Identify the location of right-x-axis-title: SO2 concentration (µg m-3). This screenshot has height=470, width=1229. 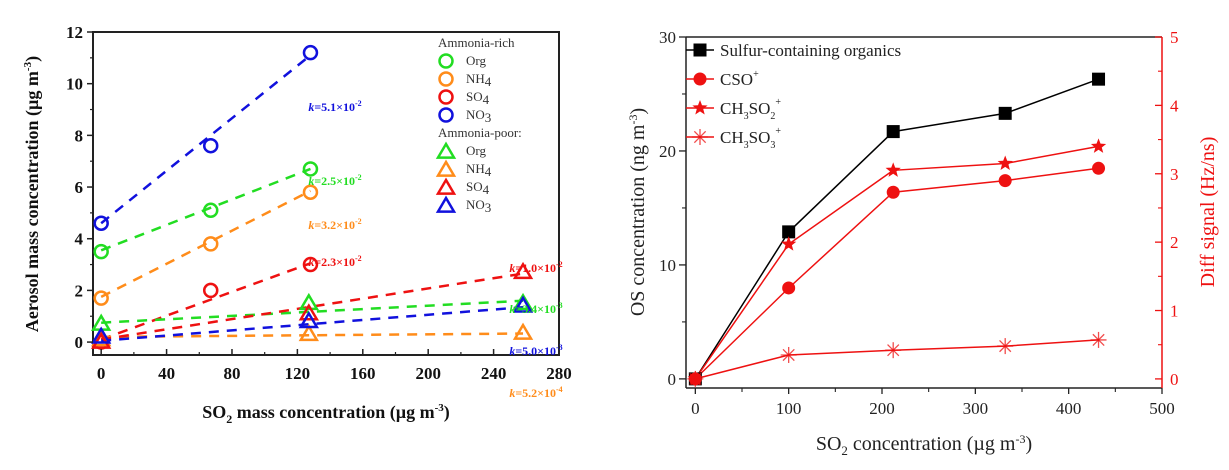
(924, 445).